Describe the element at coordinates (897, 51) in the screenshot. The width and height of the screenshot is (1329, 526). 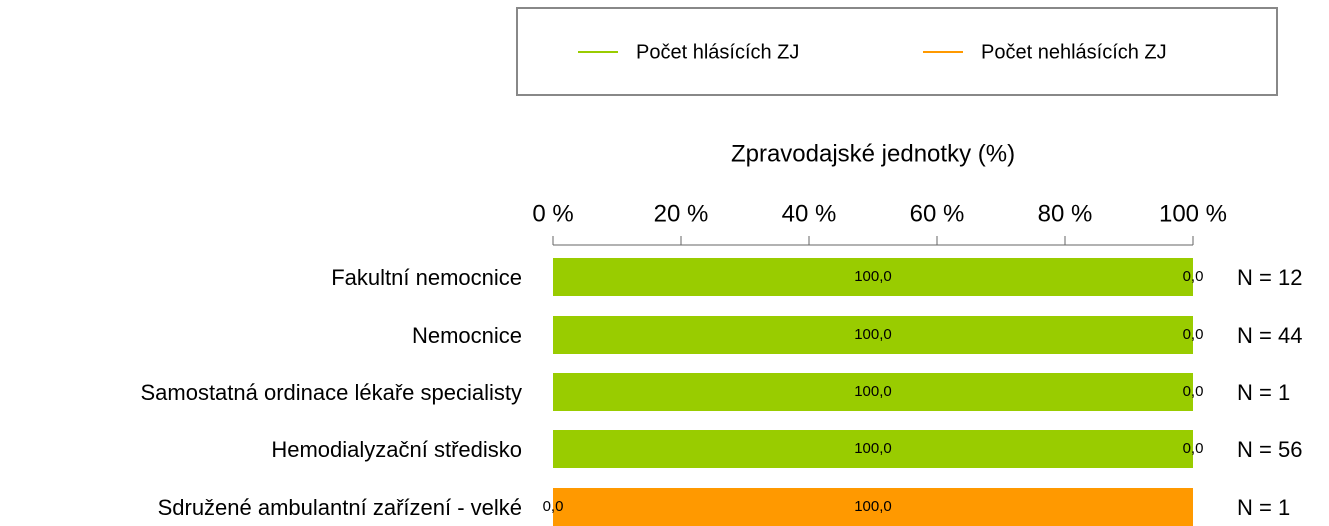
I see `legend-box` at that location.